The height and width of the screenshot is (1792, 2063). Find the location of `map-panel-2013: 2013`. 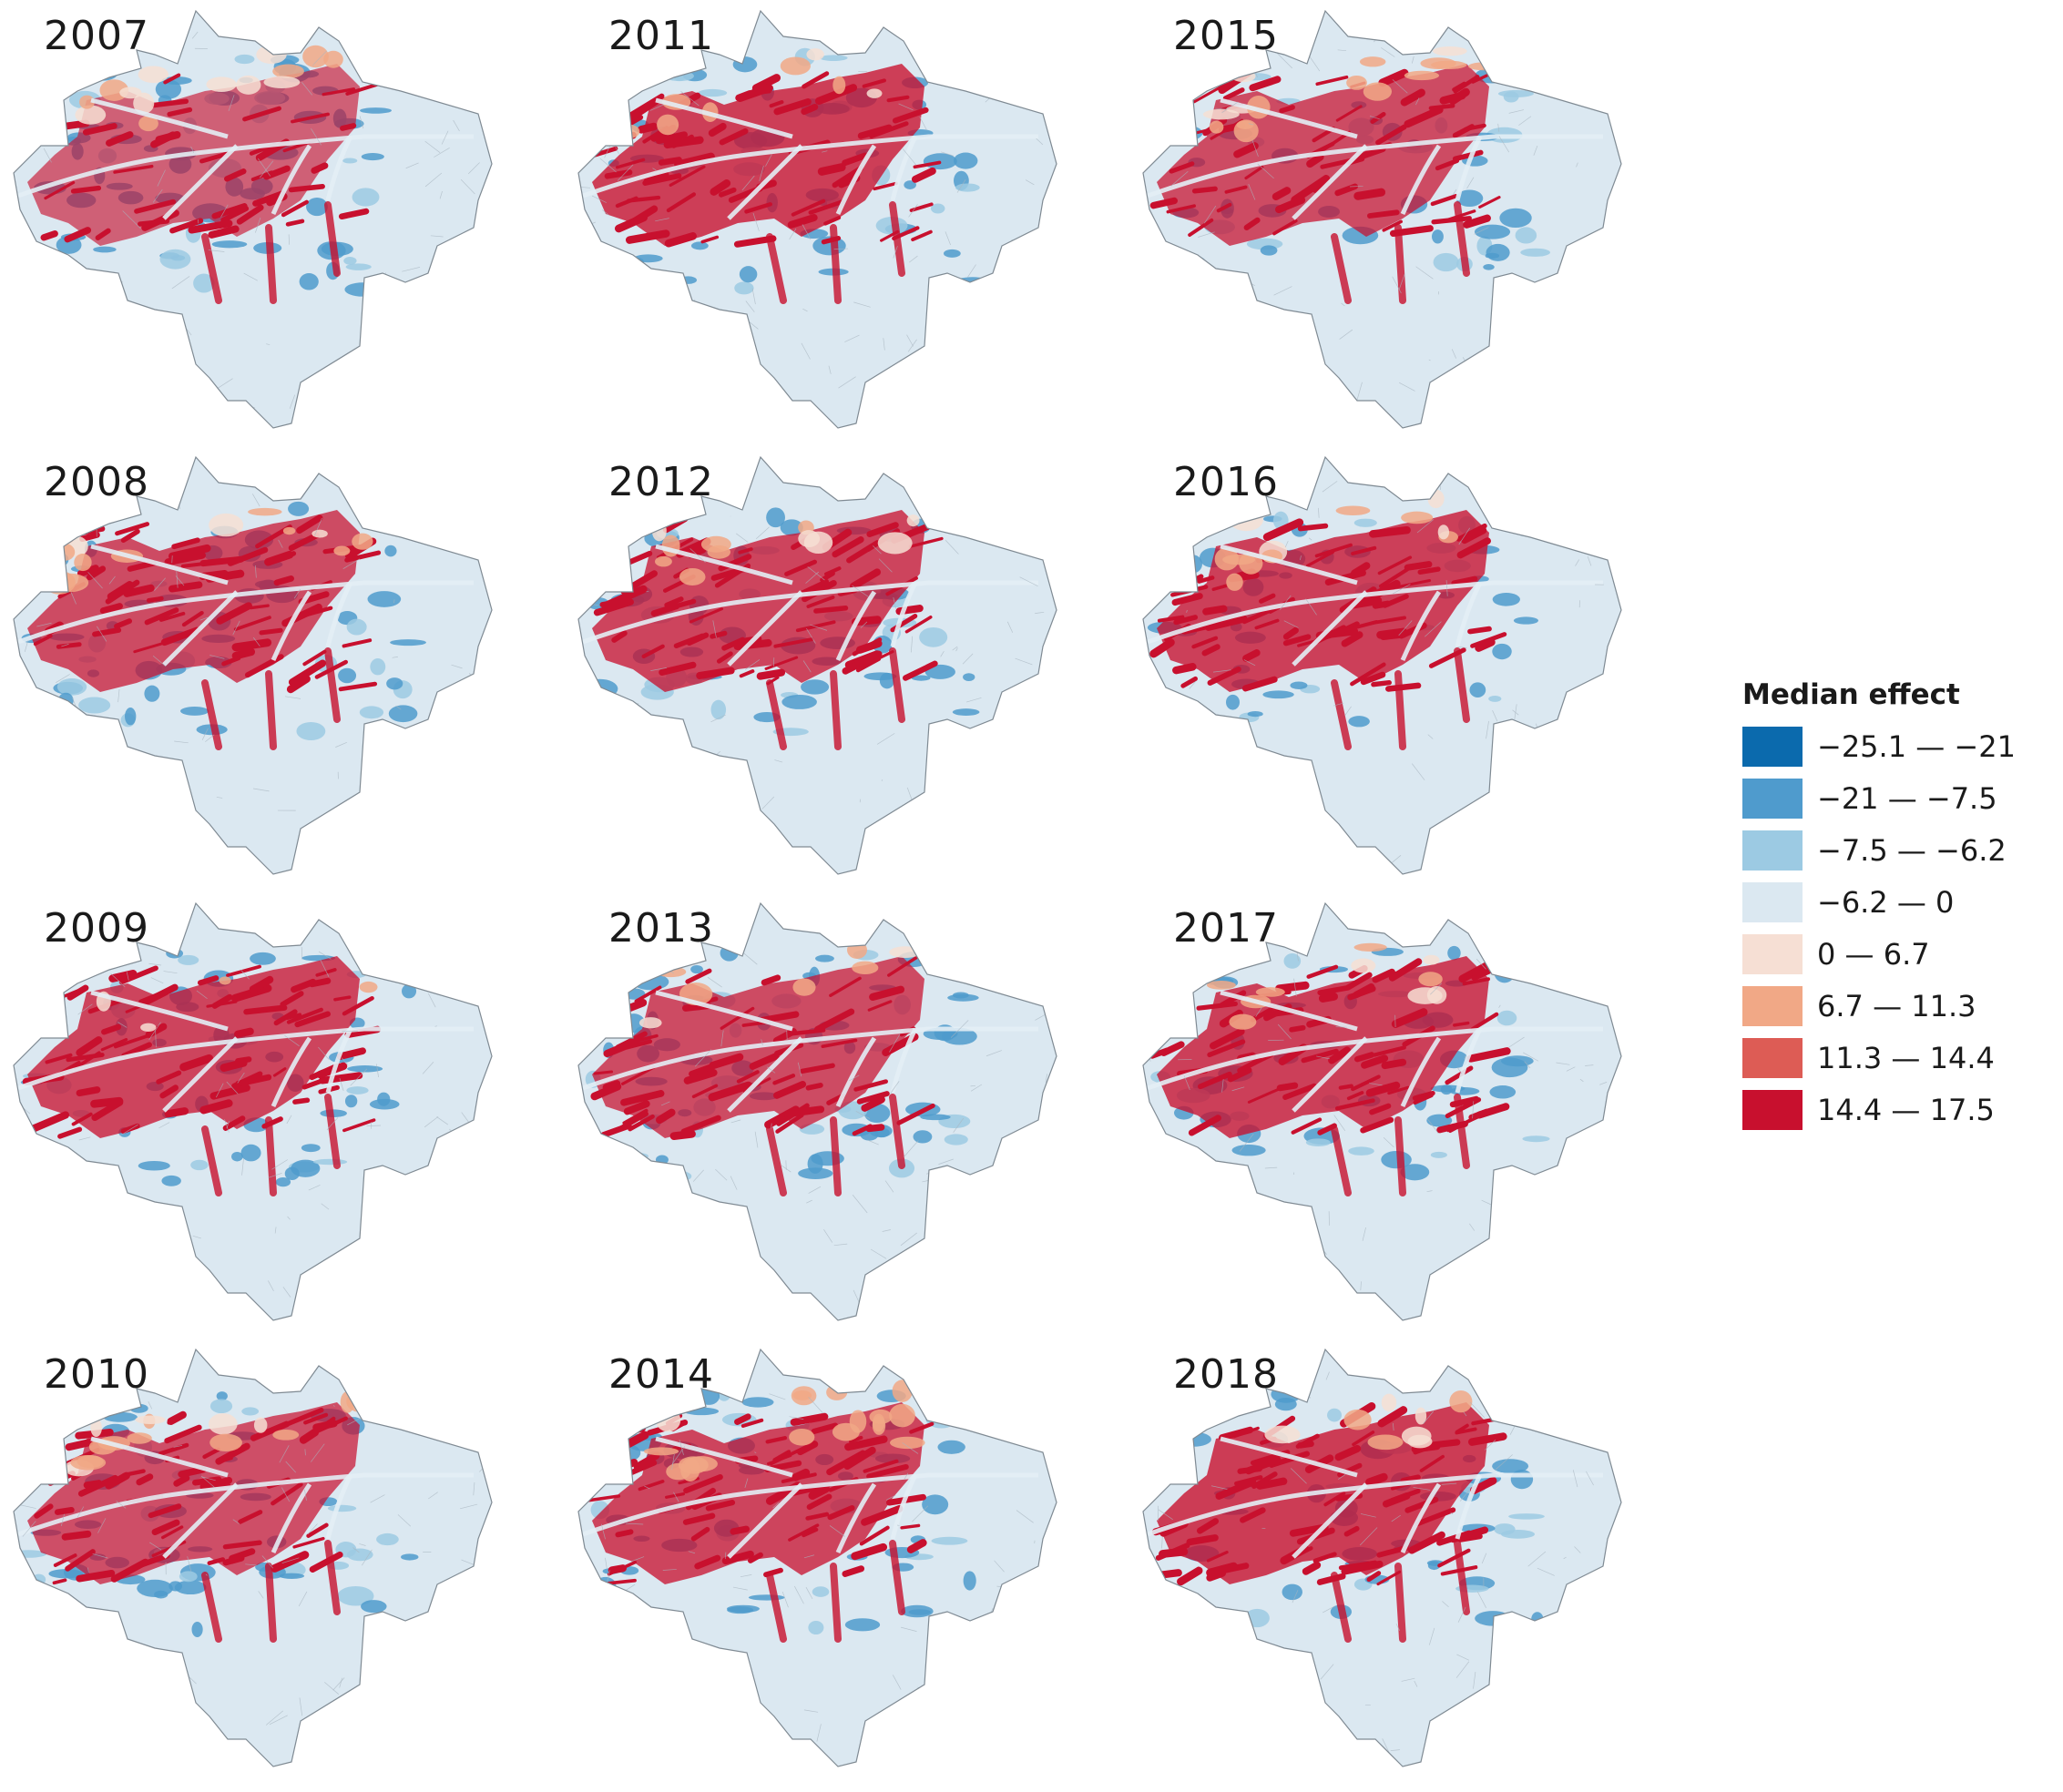

map-panel-2013: 2013 is located at coordinates (847, 1110).